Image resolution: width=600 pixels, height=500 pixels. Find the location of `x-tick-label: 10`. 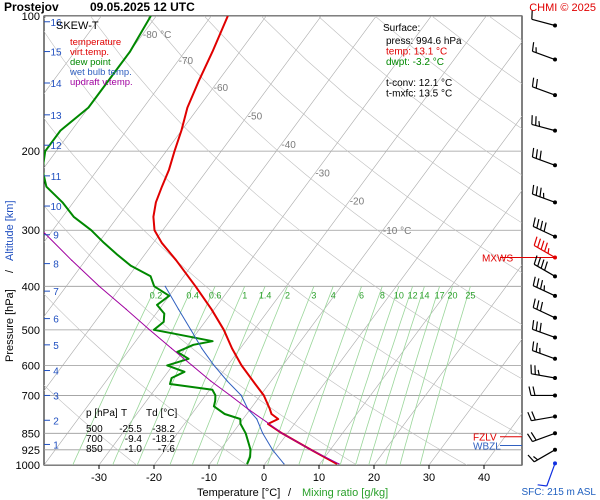

x-tick-label: 10 is located at coordinates (319, 478).